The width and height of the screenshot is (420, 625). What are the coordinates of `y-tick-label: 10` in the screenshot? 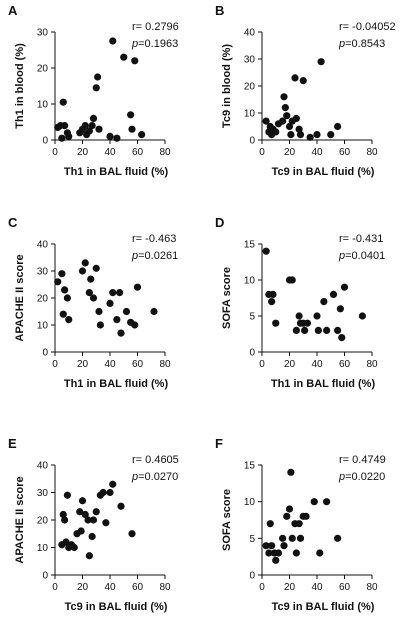 It's located at (43, 326).